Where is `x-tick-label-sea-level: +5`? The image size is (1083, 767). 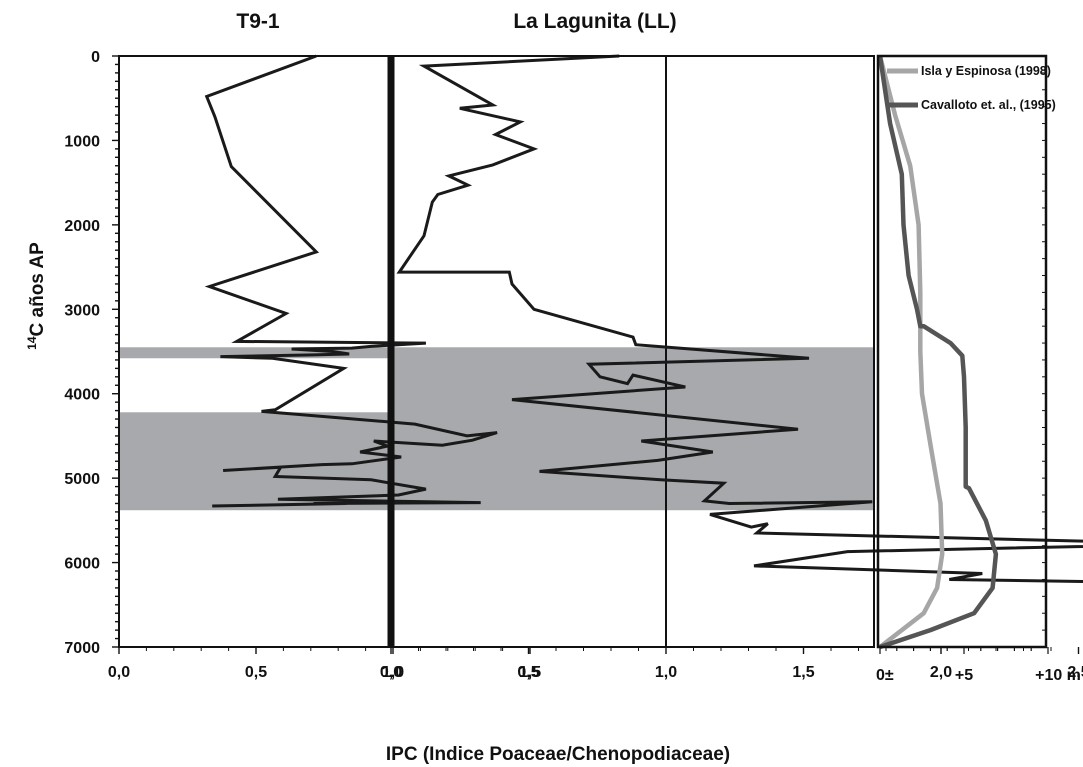 x-tick-label-sea-level: +5 is located at coordinates (964, 675).